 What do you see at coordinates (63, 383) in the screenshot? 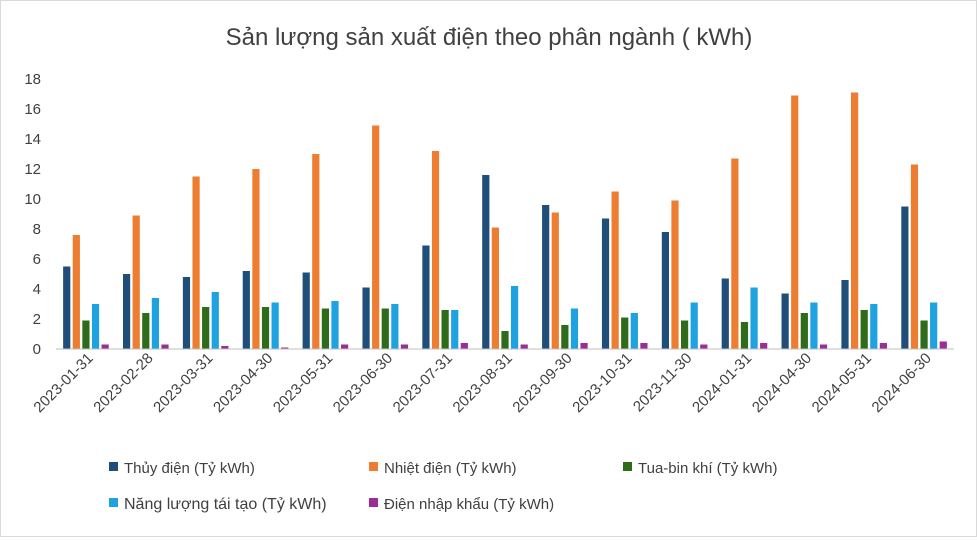
I see `x-tick-label: 2023-01-31` at bounding box center [63, 383].